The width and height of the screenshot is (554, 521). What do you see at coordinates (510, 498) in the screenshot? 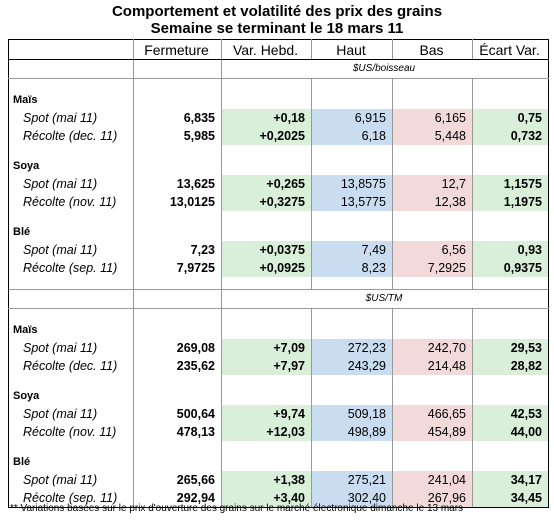
I see `table-cell: 34,45` at bounding box center [510, 498].